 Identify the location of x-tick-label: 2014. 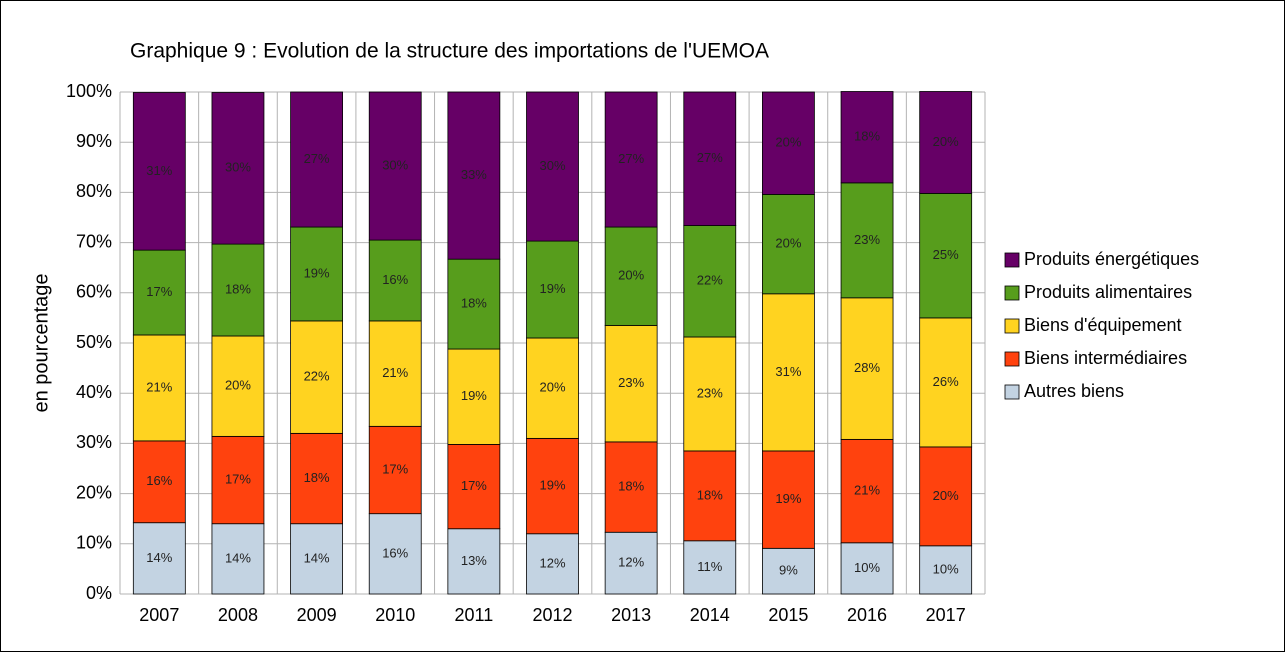
(710, 615).